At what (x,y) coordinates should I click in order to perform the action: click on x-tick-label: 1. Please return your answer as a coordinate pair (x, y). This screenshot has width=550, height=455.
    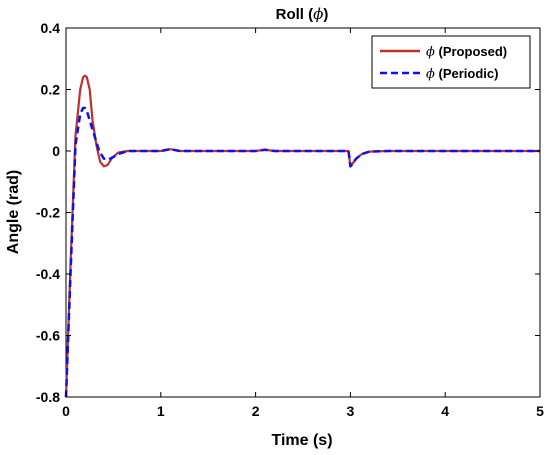
    Looking at the image, I should click on (161, 411).